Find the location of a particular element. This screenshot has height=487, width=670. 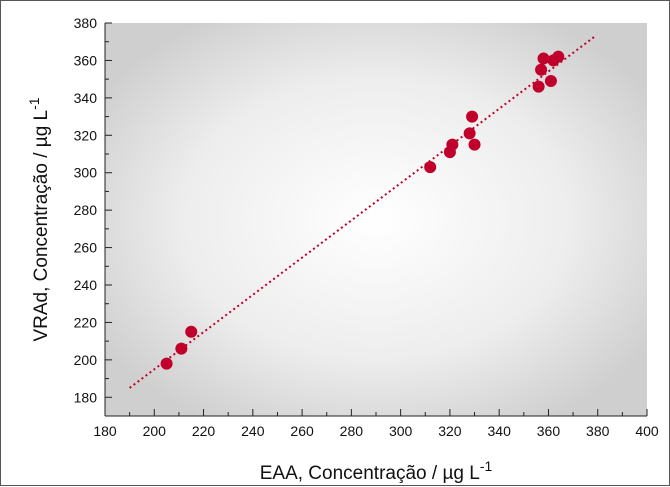

x-tick-label: 220 is located at coordinates (204, 431).